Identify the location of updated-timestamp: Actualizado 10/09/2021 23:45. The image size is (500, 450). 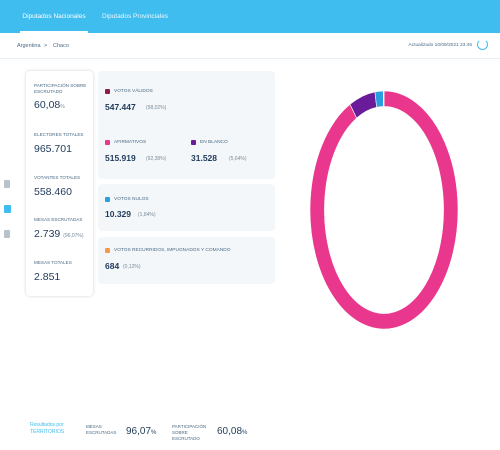
(440, 45).